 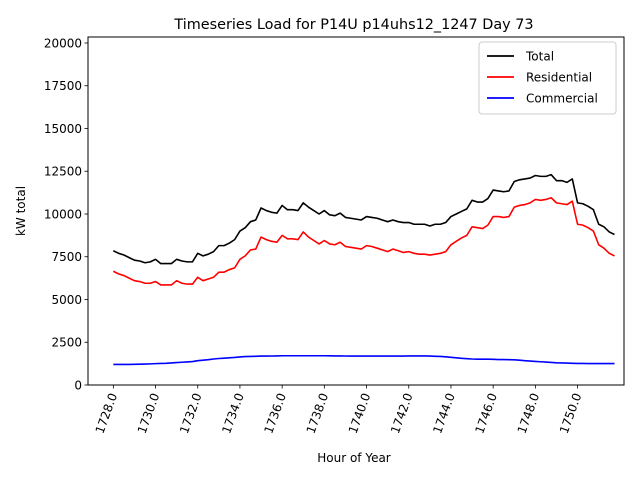 What do you see at coordinates (63, 43) in the screenshot?
I see `y-tick-label: 20000` at bounding box center [63, 43].